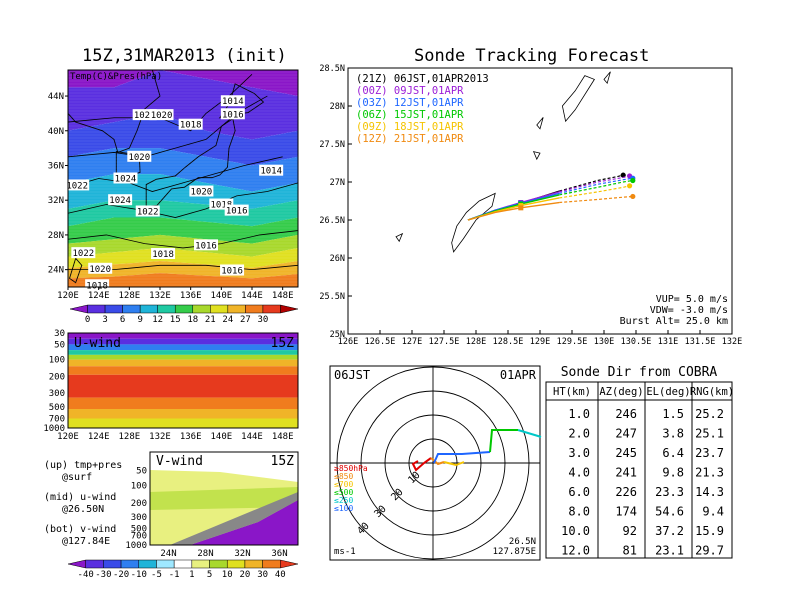  What do you see at coordinates (410, 127) in the screenshot?
I see `legend-entry: (09Z) 18JST,01APR` at bounding box center [410, 127].